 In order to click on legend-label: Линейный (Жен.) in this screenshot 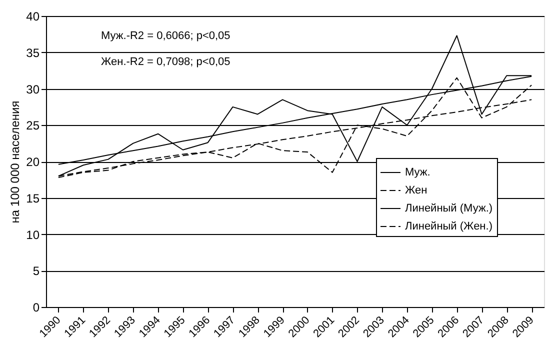, I will do `click(448, 226)`.